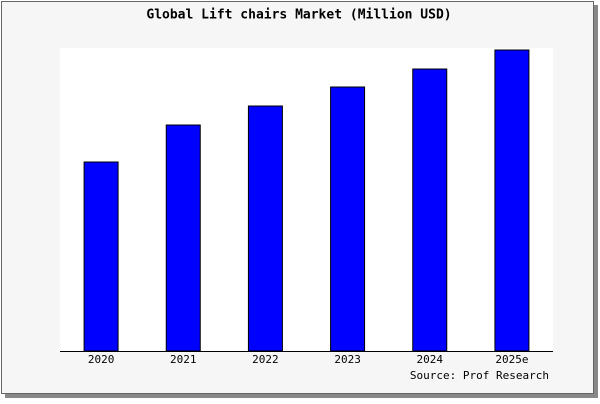 The height and width of the screenshot is (404, 600). What do you see at coordinates (430, 359) in the screenshot?
I see `x-tick-label: 2024` at bounding box center [430, 359].